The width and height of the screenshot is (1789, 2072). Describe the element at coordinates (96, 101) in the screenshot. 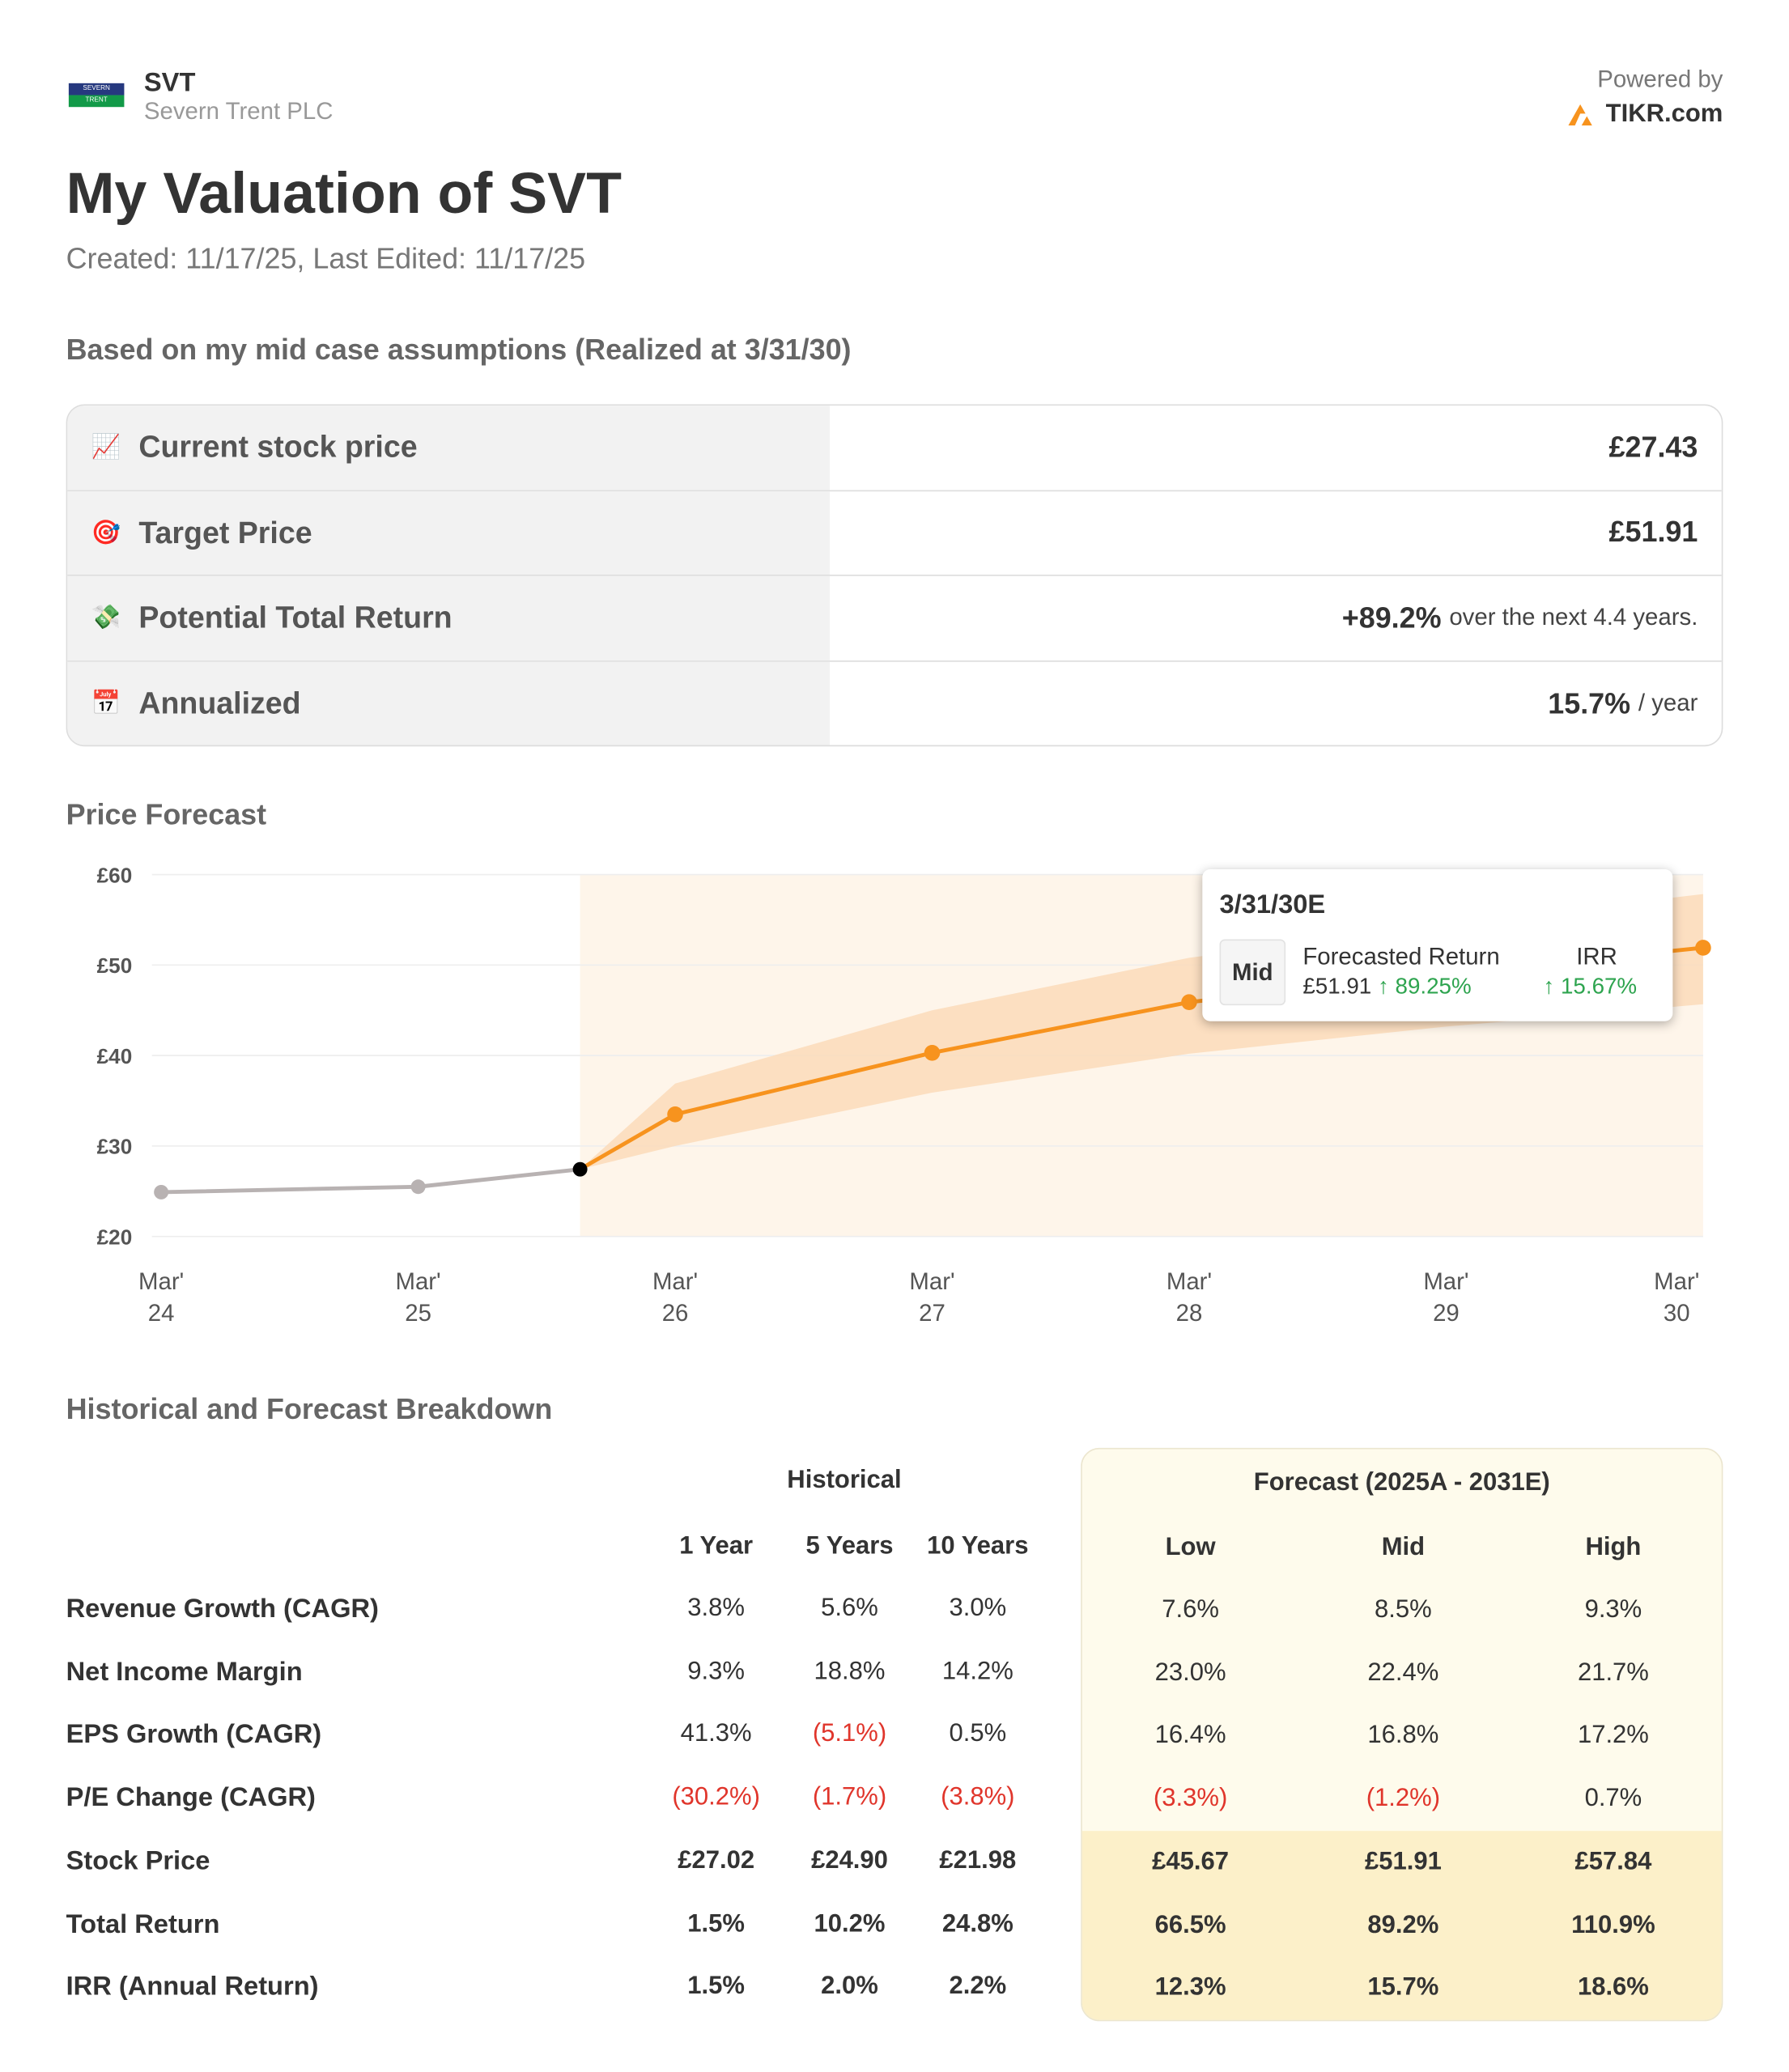

I see `logo-bottom: TRENT` at that location.